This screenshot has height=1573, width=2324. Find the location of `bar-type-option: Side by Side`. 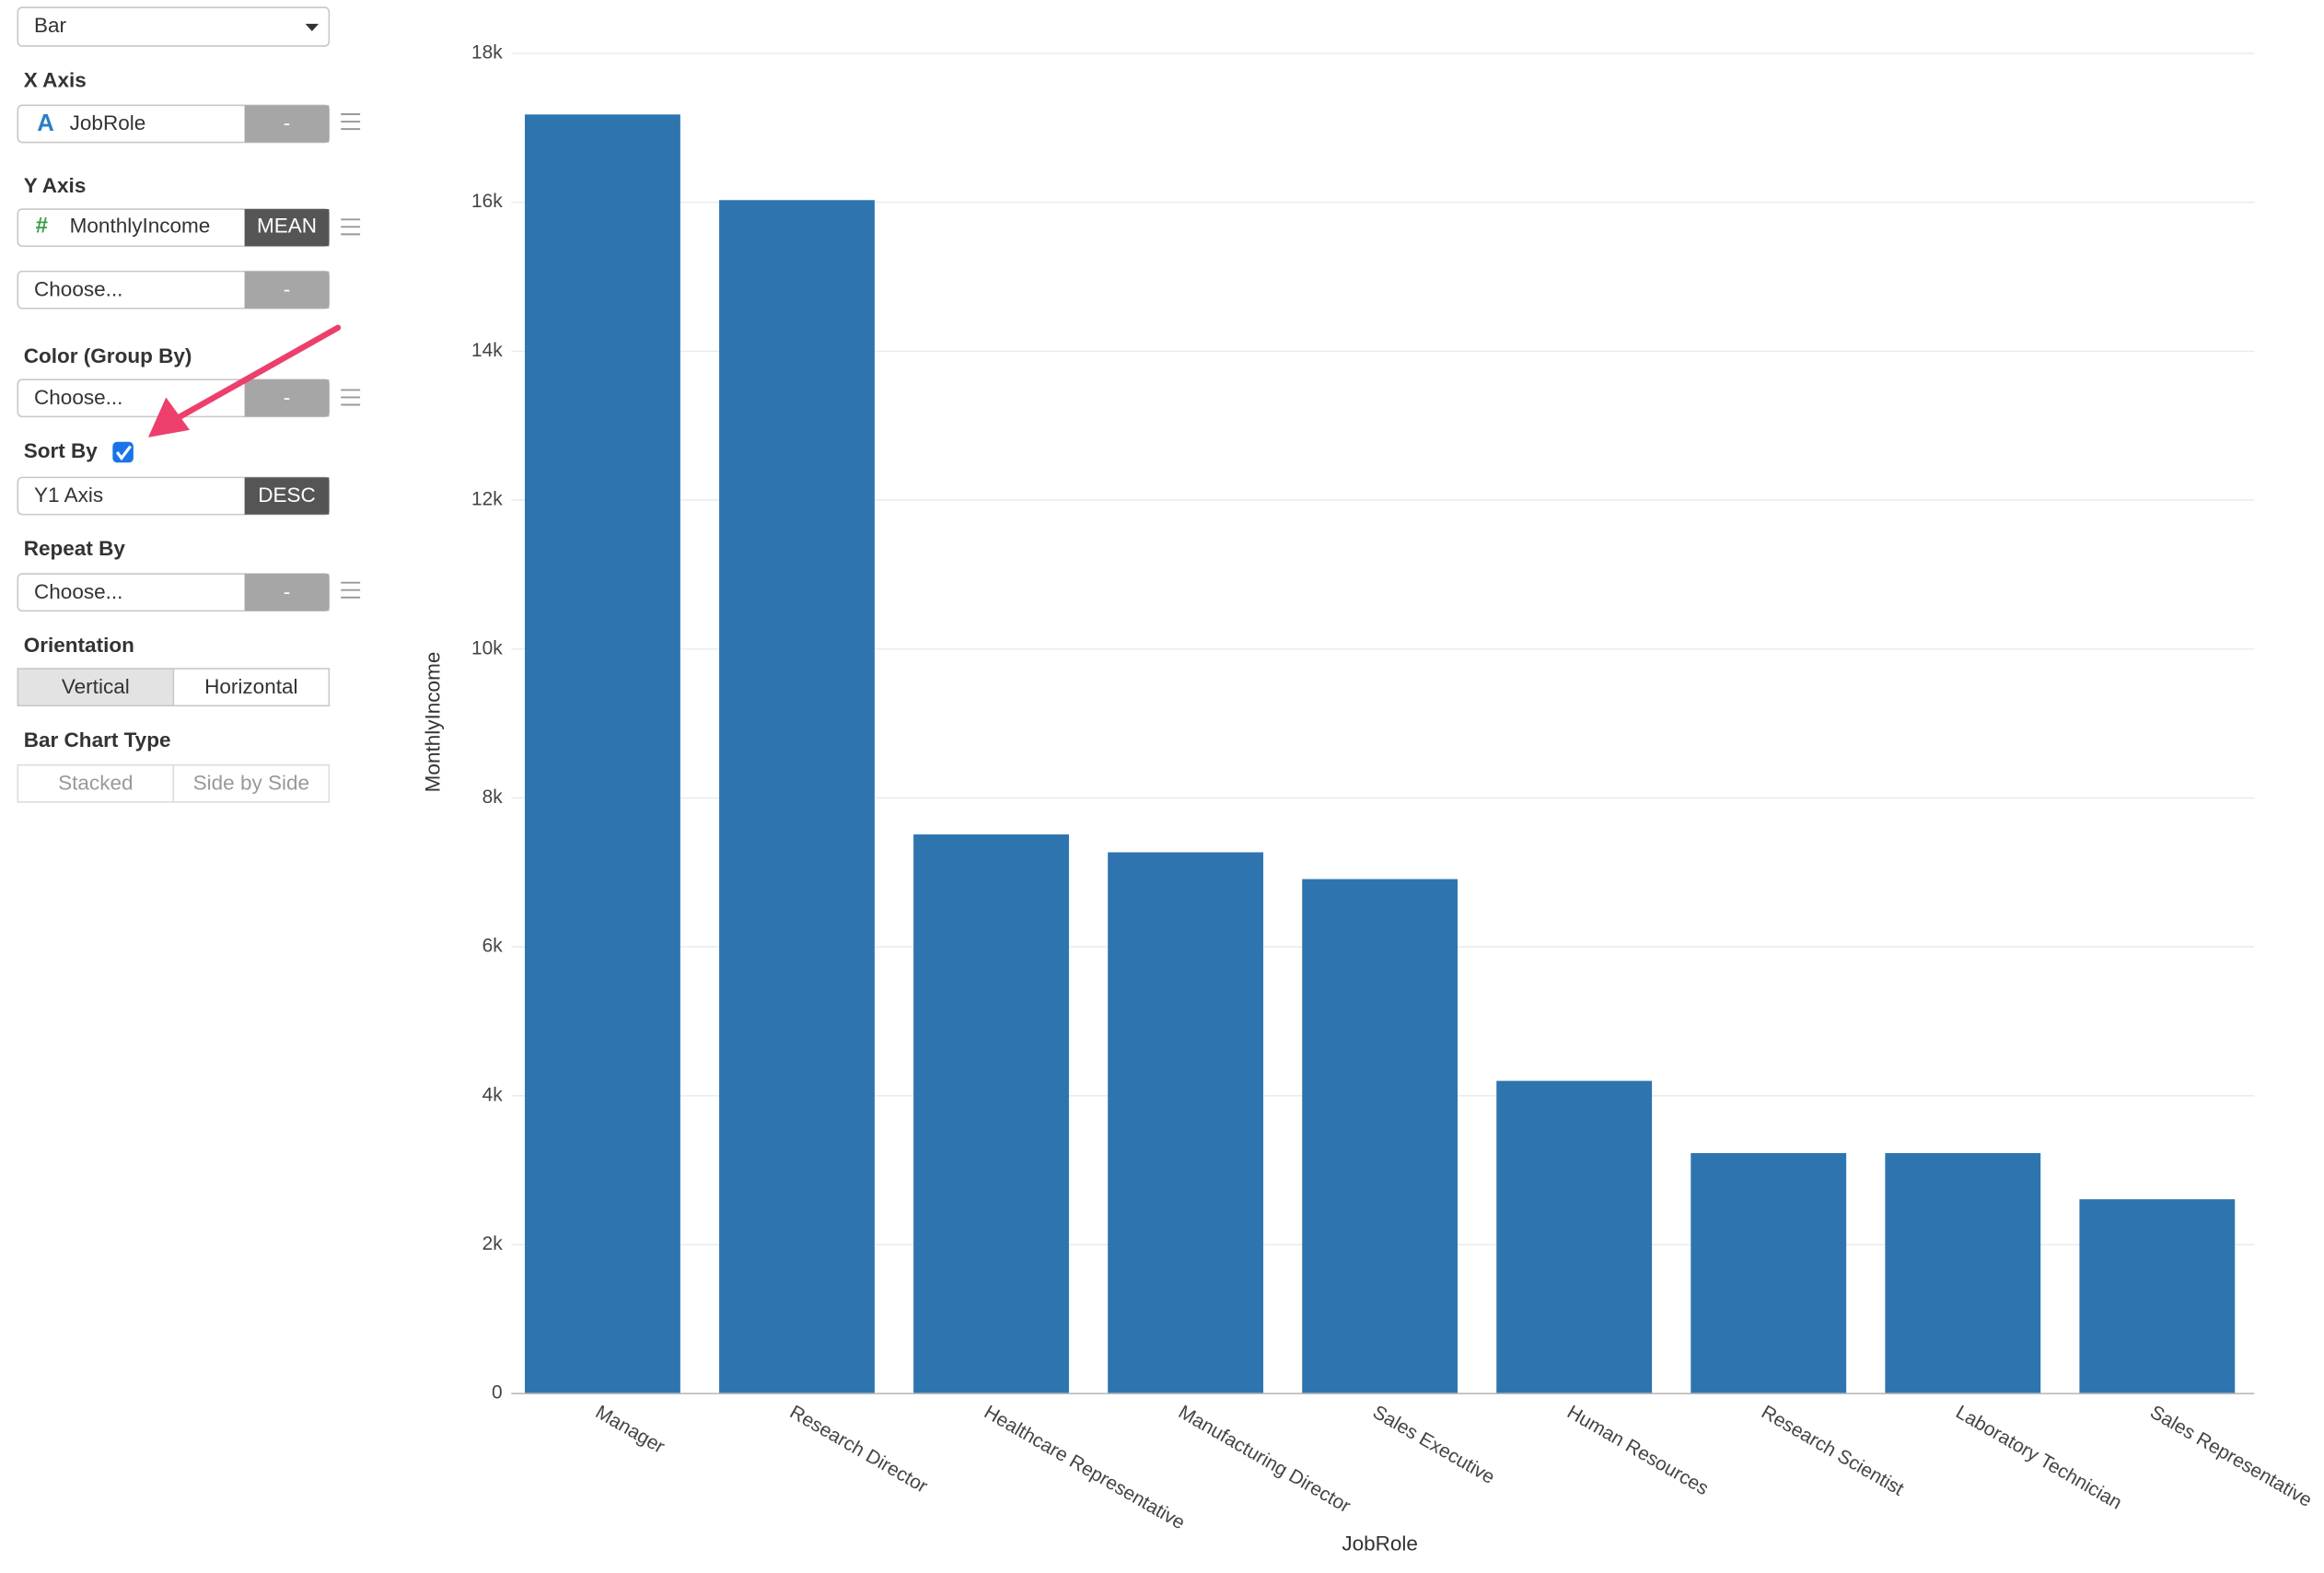

bar-type-option: Side by Side is located at coordinates (251, 783).